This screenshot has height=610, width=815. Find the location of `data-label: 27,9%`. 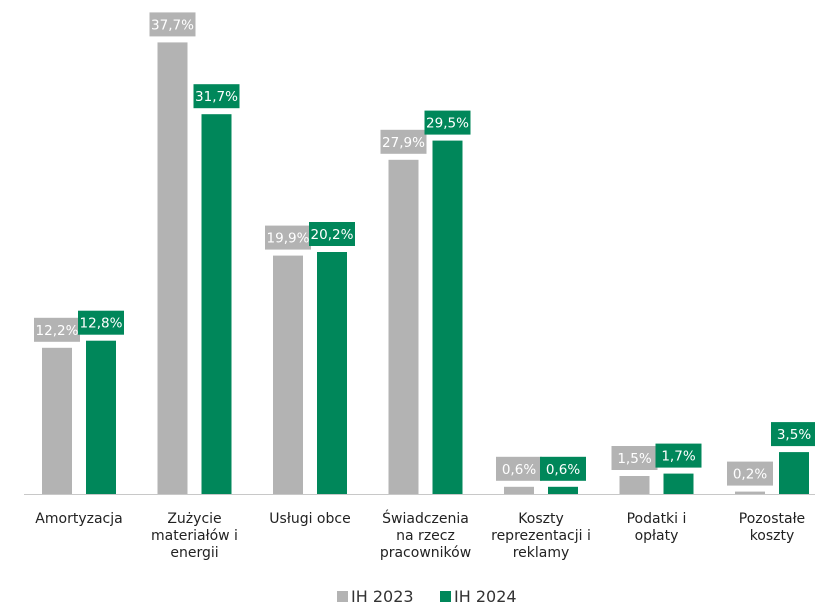

data-label: 27,9% is located at coordinates (403, 141).